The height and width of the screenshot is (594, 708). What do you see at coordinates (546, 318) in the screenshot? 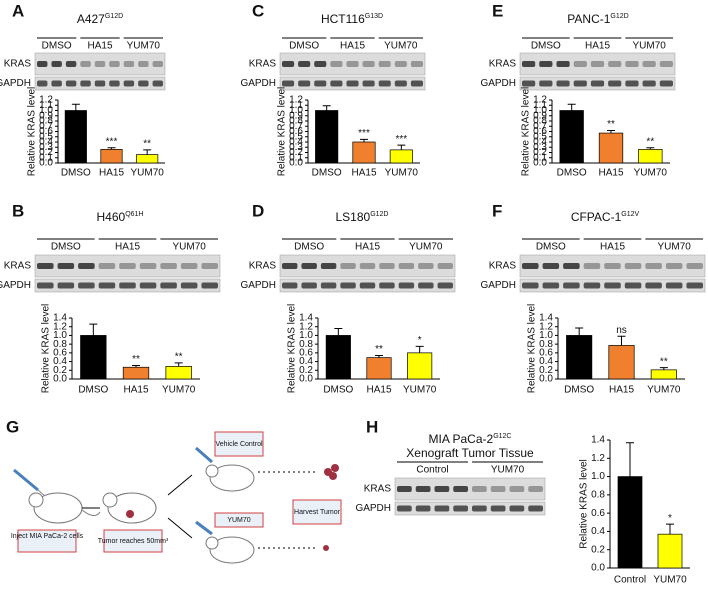
I see `y-tick-label: 1.4` at bounding box center [546, 318].